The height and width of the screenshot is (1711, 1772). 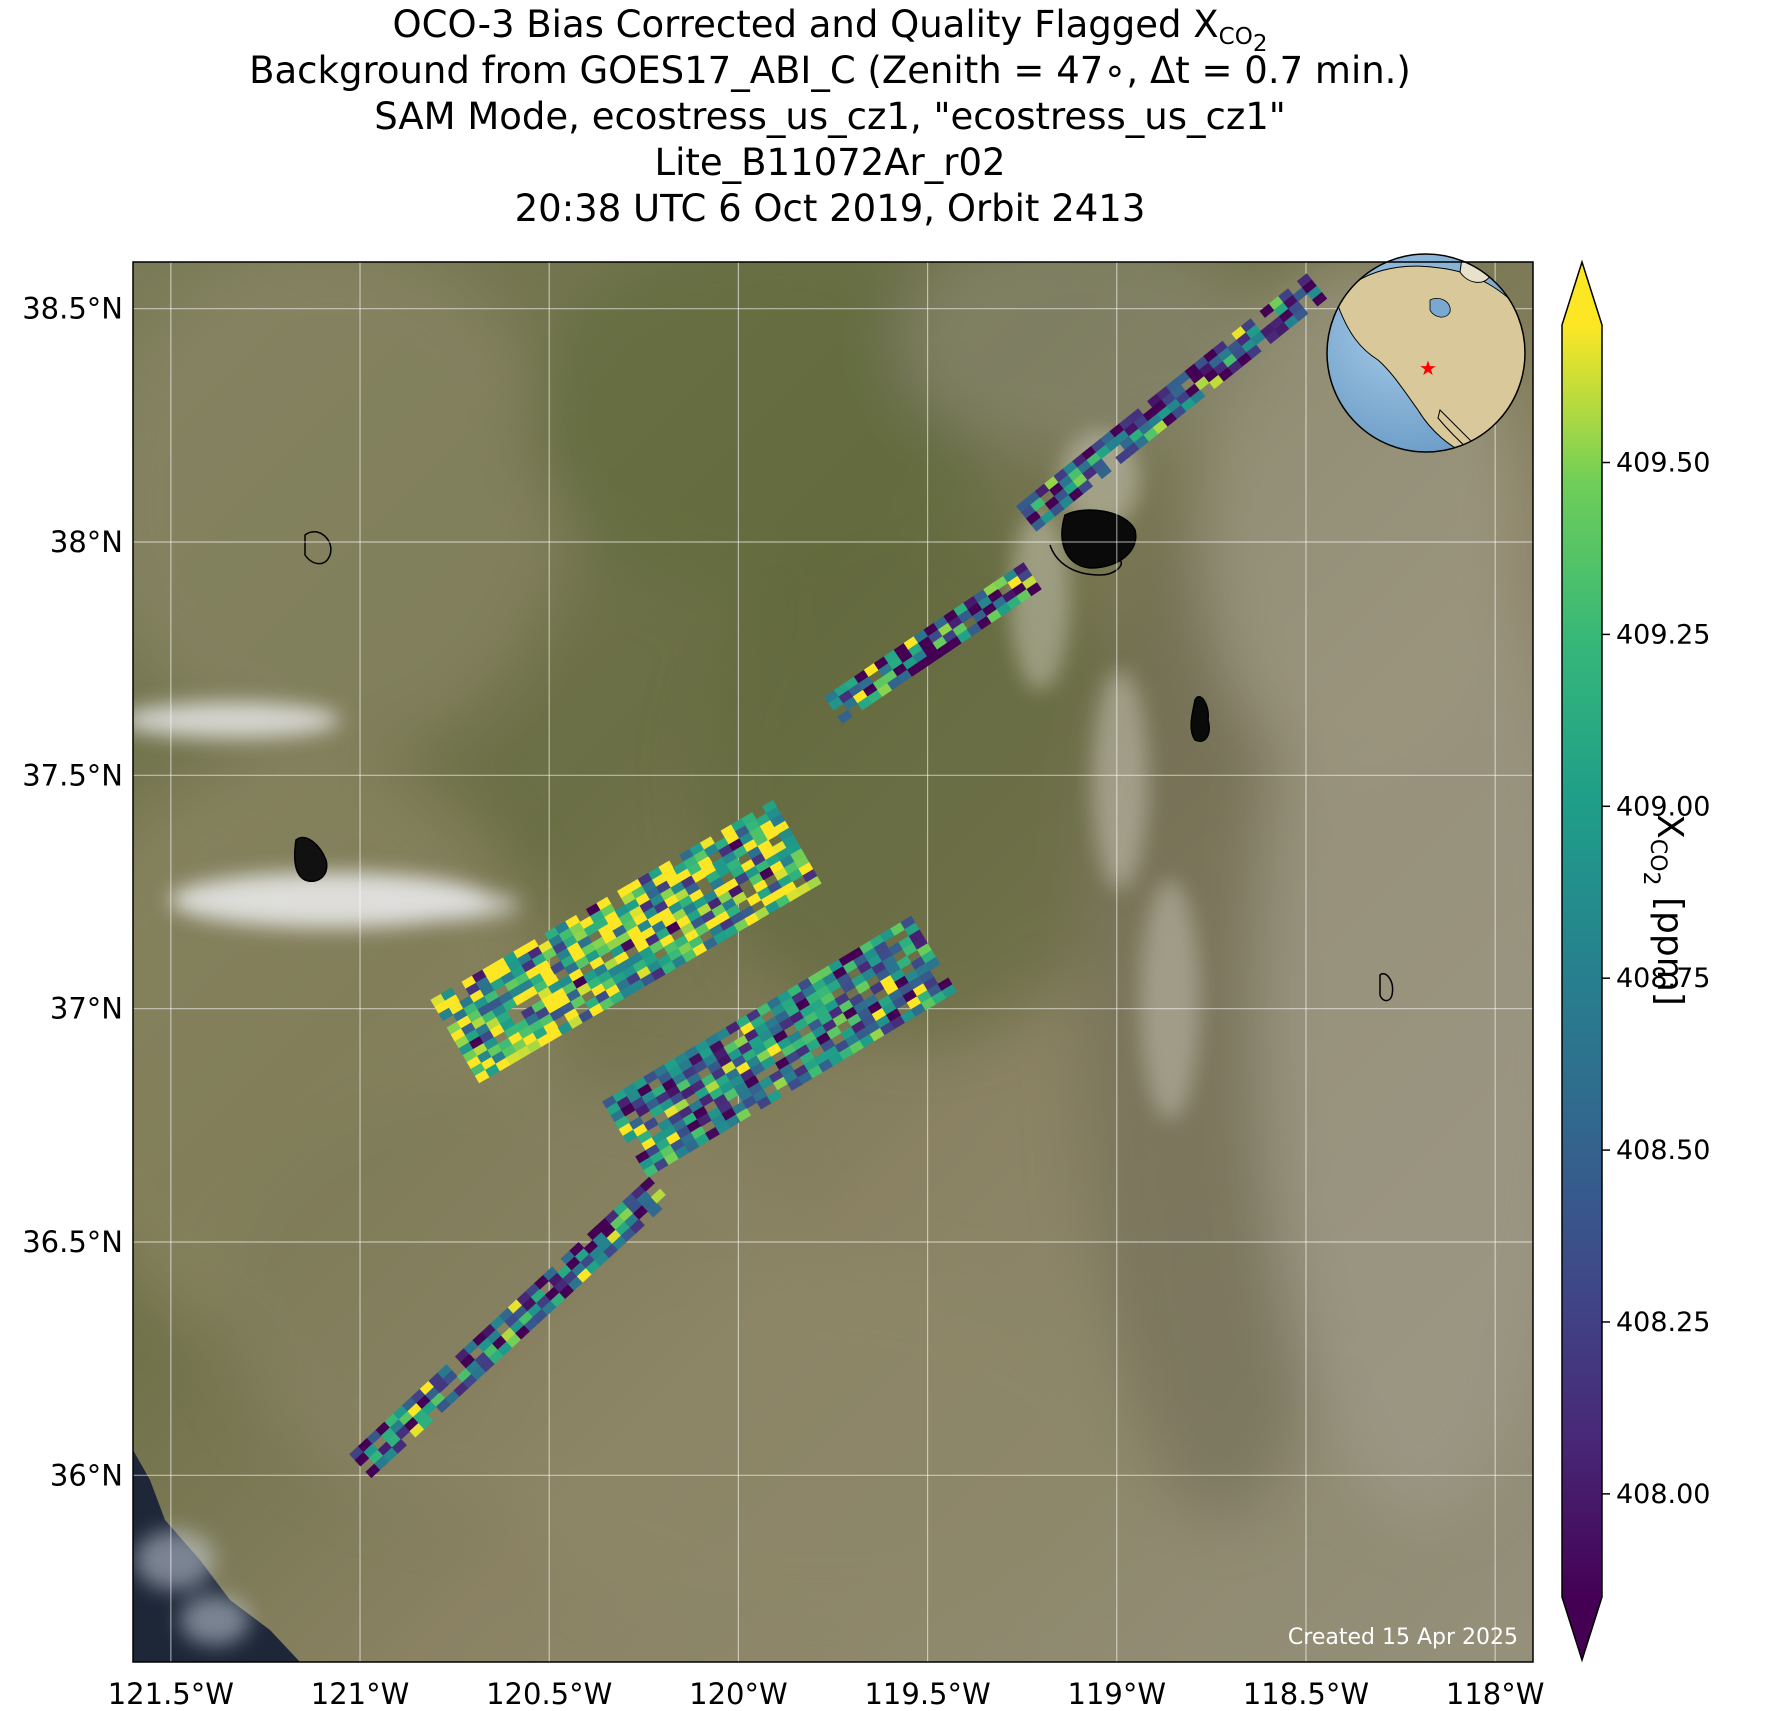 What do you see at coordinates (360, 1694) in the screenshot?
I see `lon-tick-label: 121°W` at bounding box center [360, 1694].